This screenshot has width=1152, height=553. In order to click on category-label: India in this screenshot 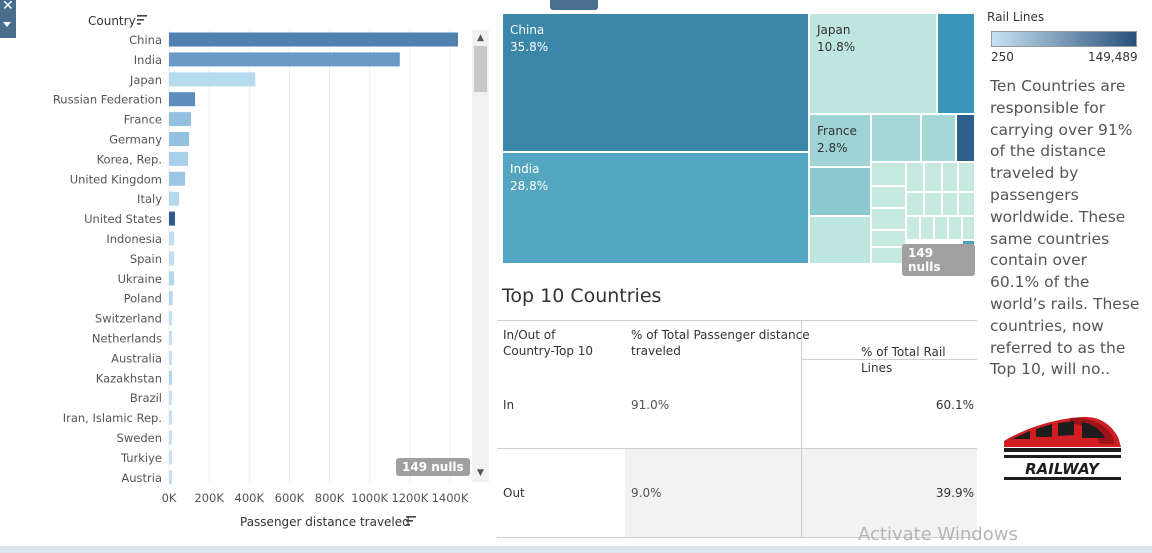, I will do `click(148, 60)`.